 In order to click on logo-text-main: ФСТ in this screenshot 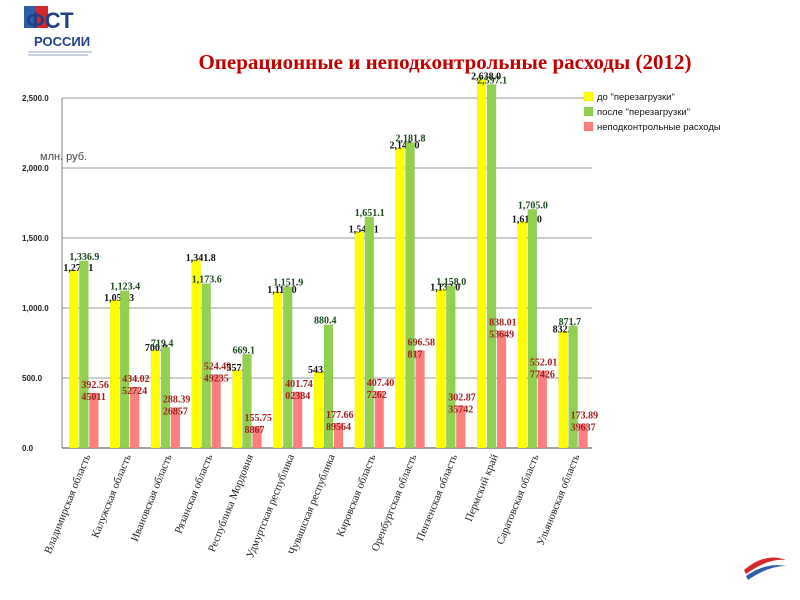, I will do `click(50, 20)`.